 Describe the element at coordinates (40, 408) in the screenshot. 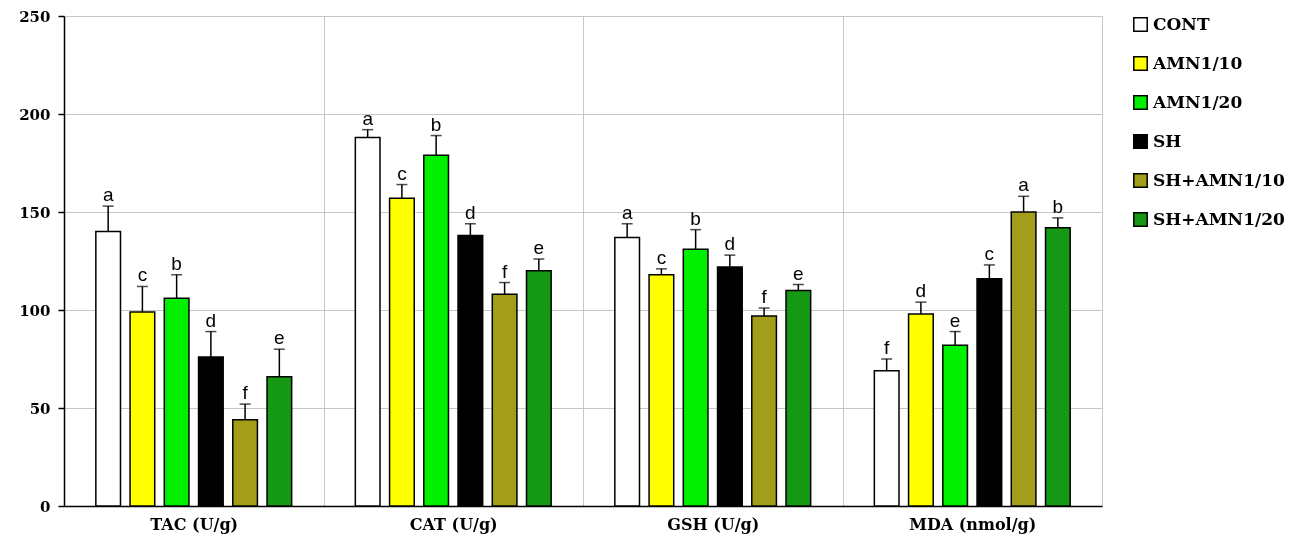

I see `y-tick-label: 50` at that location.